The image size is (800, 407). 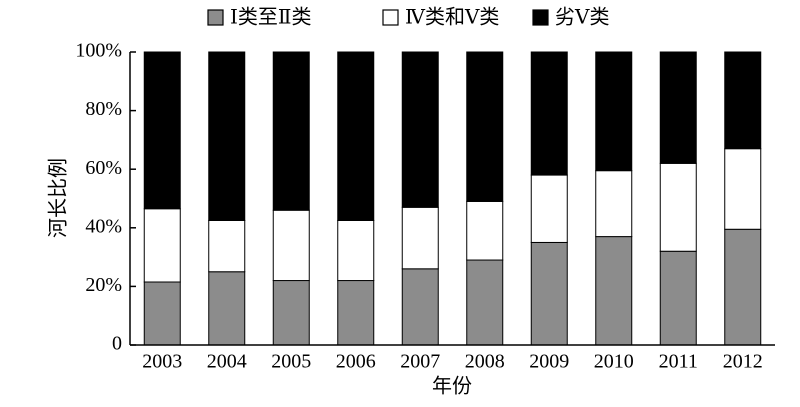 What do you see at coordinates (271, 17) in the screenshot?
I see `legend-label: Ⅰ类至Ⅱ类` at bounding box center [271, 17].